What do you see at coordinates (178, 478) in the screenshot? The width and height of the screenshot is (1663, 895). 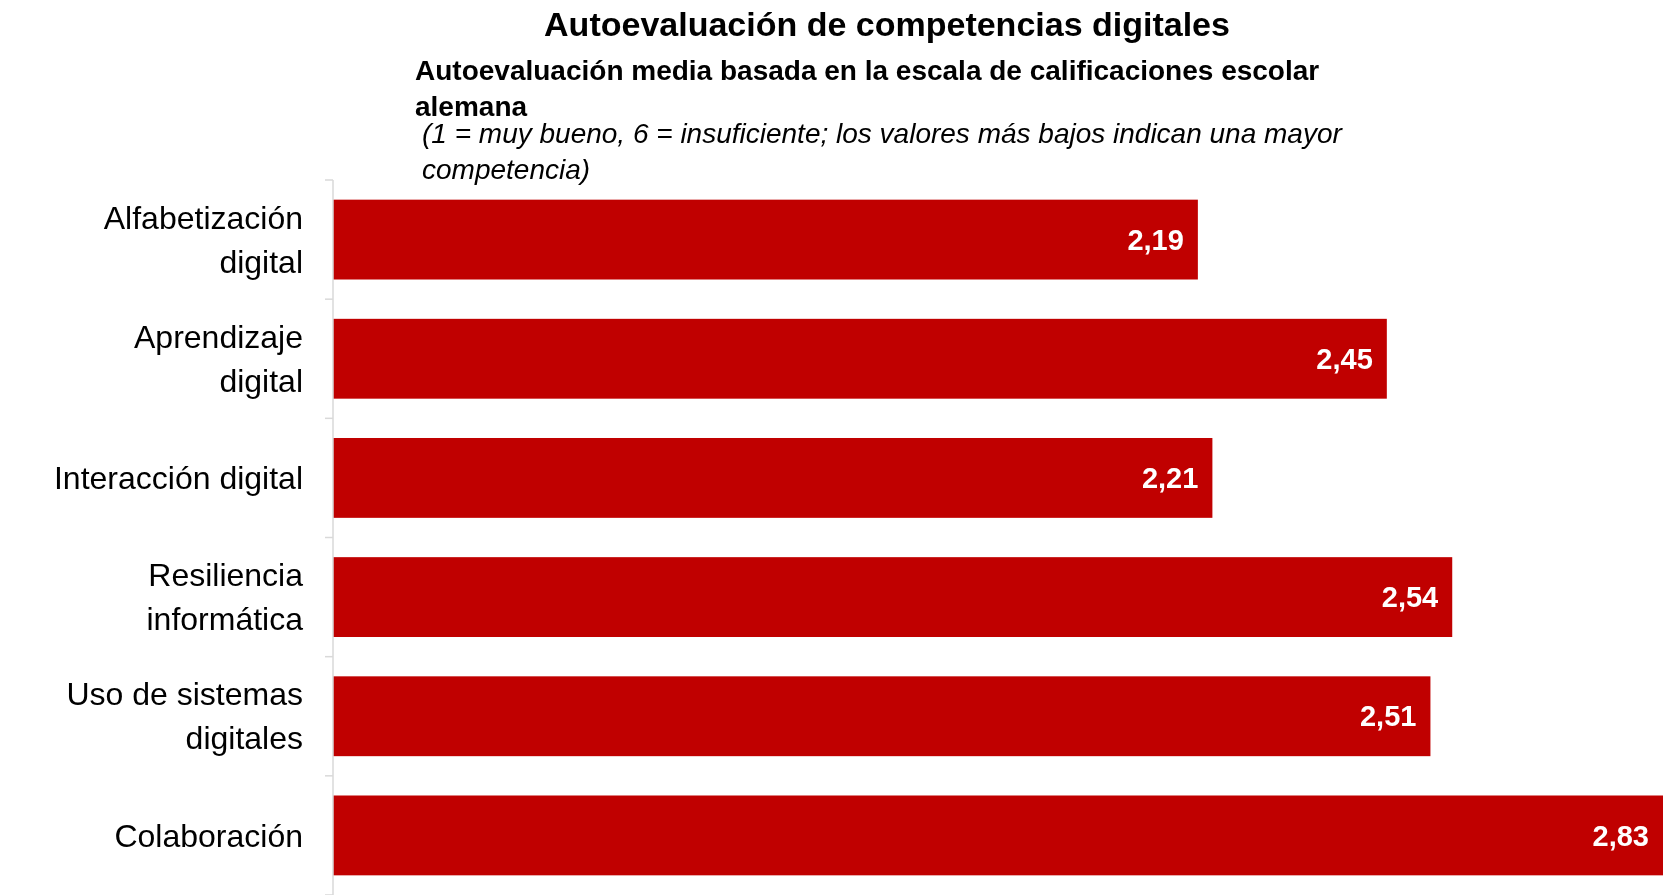 I see `y-tick-label: Interacción digital` at bounding box center [178, 478].